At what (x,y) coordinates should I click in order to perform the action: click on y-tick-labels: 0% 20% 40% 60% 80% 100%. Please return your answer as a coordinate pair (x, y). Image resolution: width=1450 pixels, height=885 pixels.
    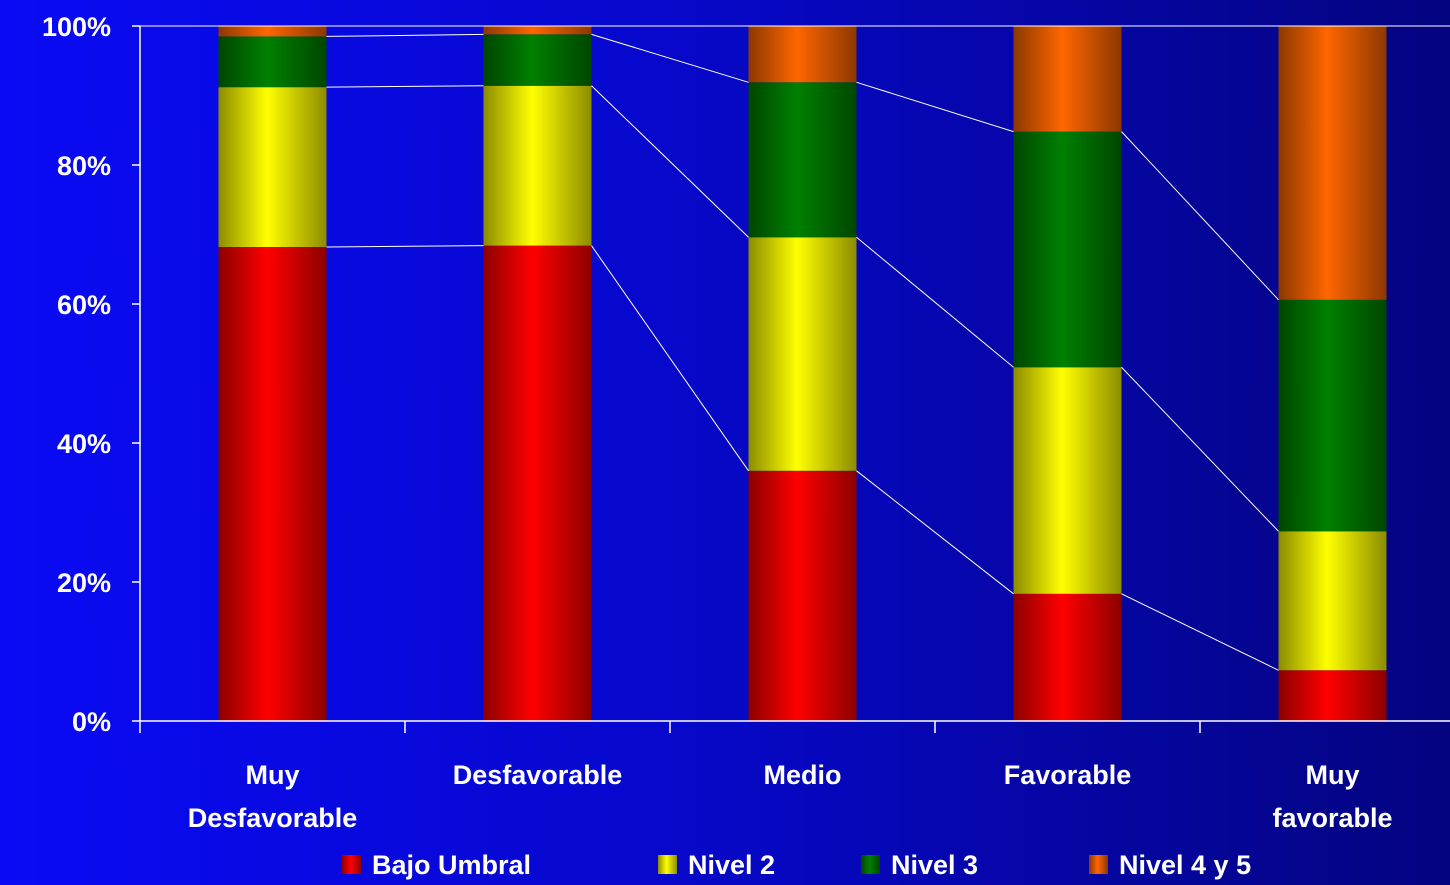
    Looking at the image, I should click on (91, 374).